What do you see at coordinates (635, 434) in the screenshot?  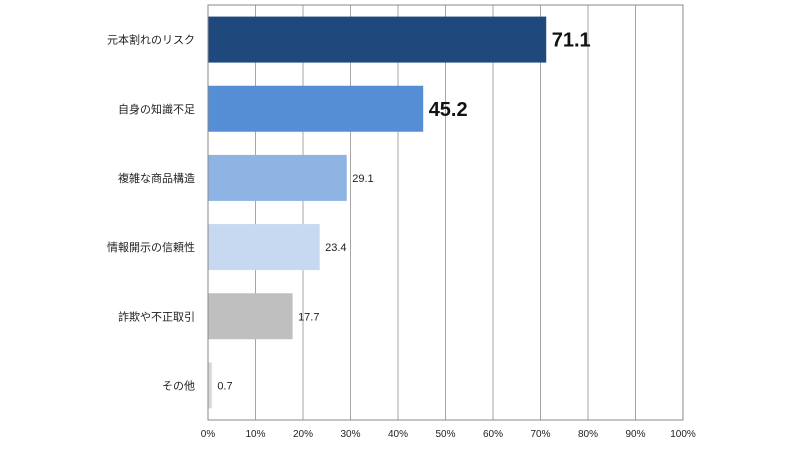 I see `x-tick-label: 90%` at bounding box center [635, 434].